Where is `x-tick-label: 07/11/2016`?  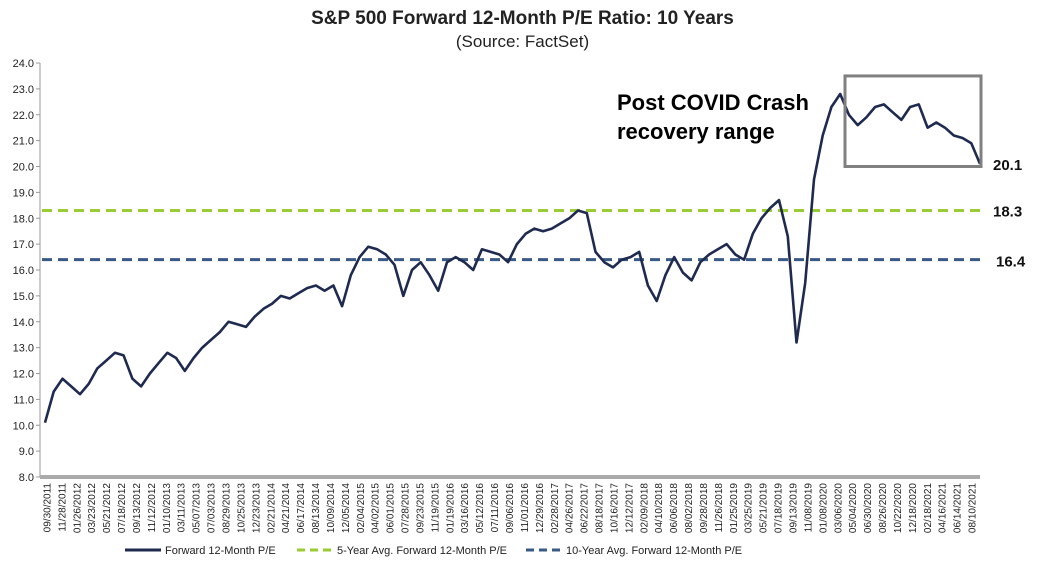 x-tick-label: 07/11/2016 is located at coordinates (495, 508).